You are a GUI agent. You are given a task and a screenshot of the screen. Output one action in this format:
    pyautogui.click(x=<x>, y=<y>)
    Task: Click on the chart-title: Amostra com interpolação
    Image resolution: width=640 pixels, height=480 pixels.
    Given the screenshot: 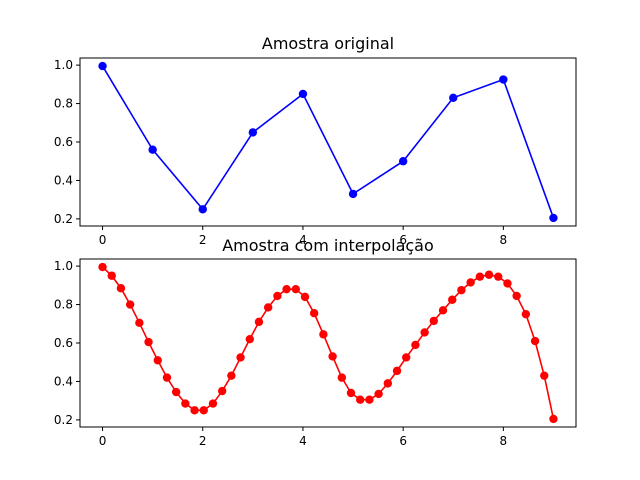 What is the action you would take?
    pyautogui.click(x=328, y=245)
    